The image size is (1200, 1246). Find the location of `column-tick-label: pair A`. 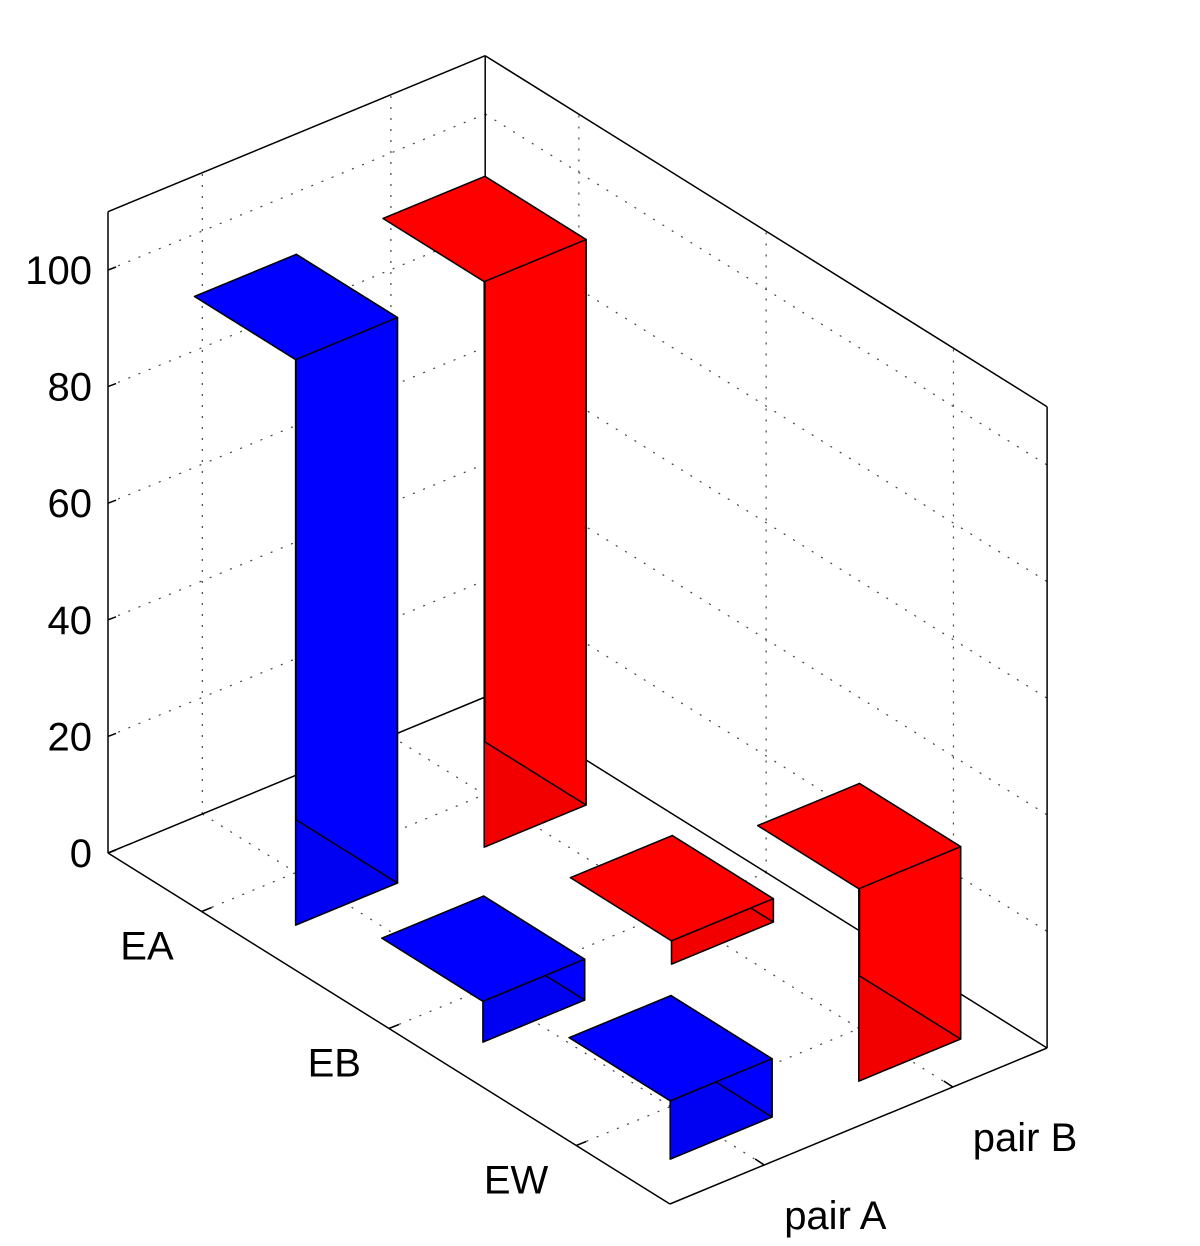

column-tick-label: pair A is located at coordinates (835, 1216).